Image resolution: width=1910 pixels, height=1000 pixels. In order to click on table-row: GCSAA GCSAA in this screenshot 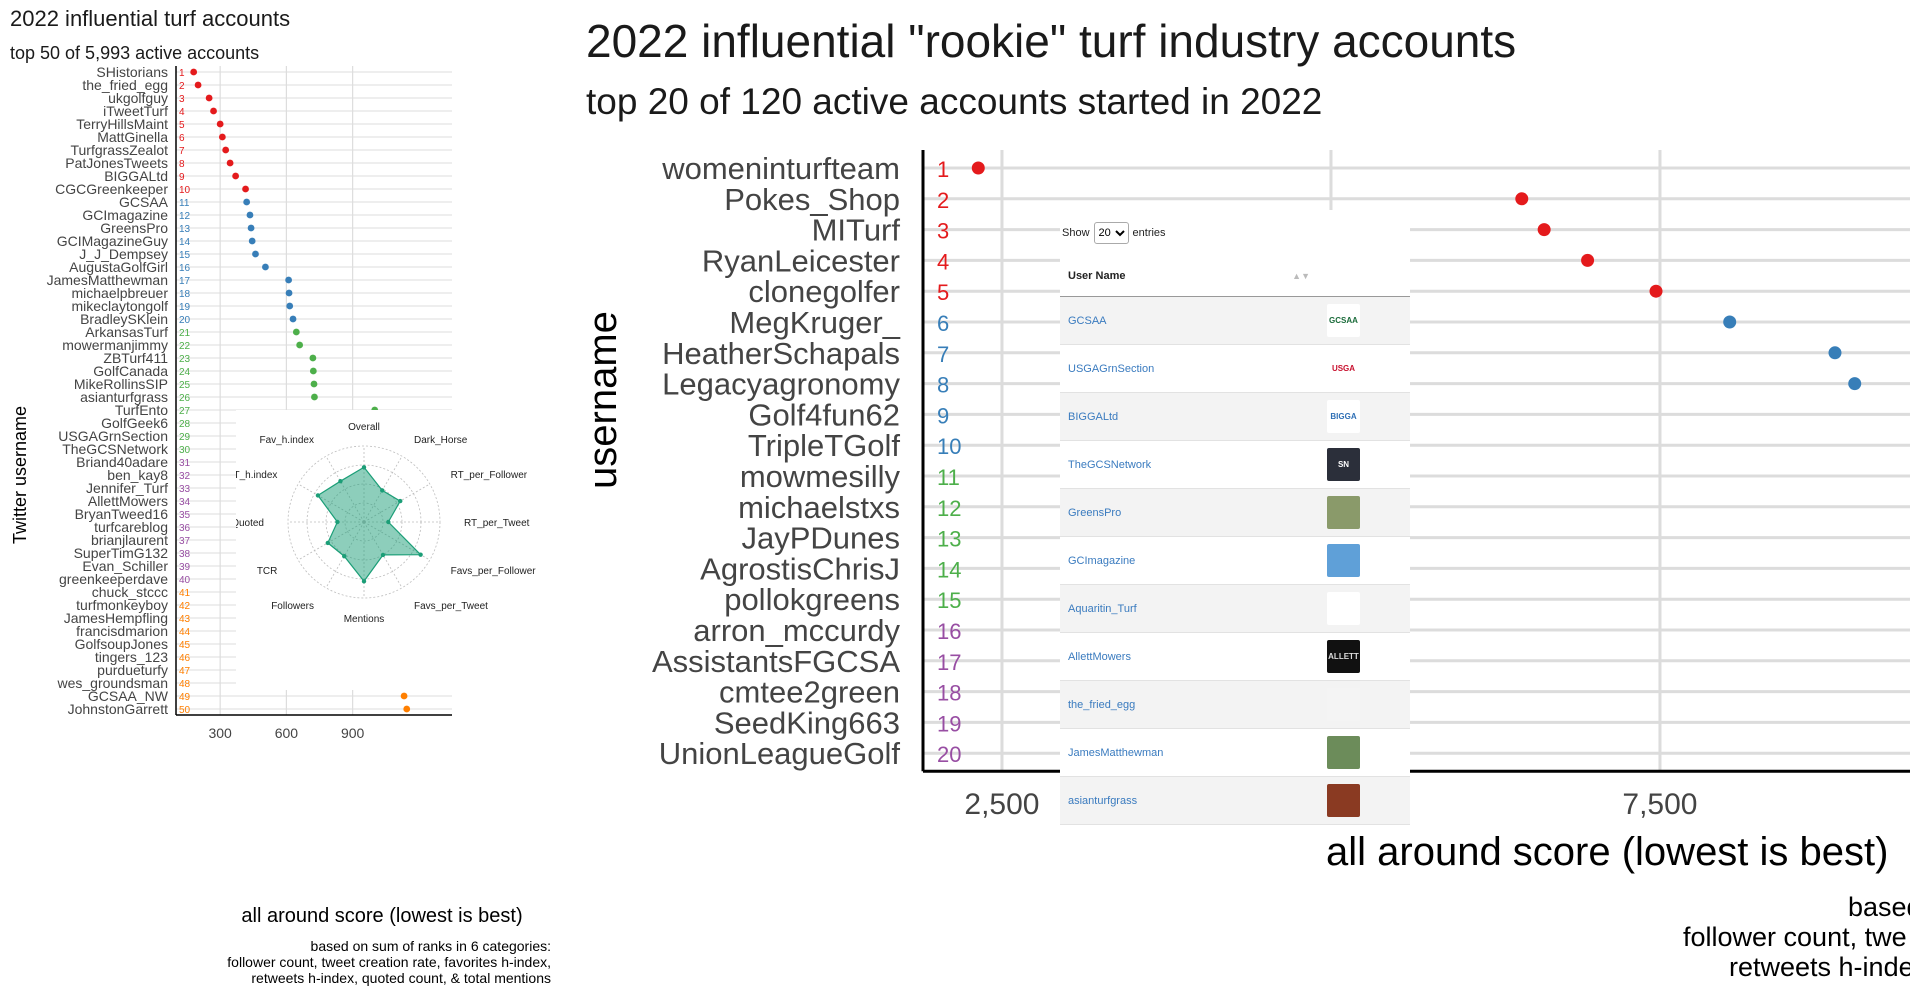, I will do `click(1235, 321)`.